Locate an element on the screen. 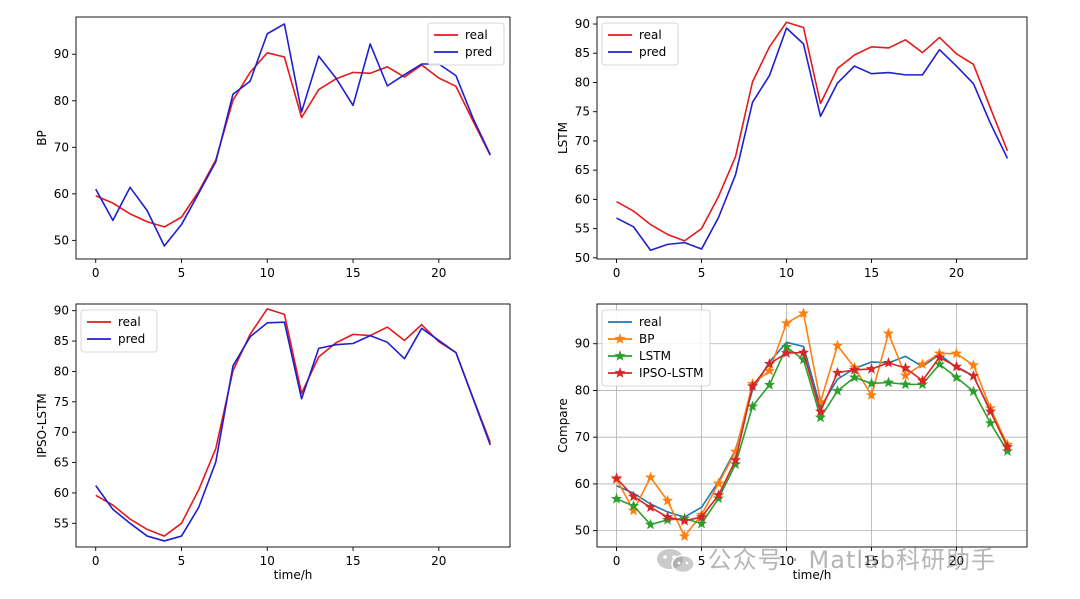  watermark-text: 公众号 · Matlab科研助手 is located at coordinates (851, 560).